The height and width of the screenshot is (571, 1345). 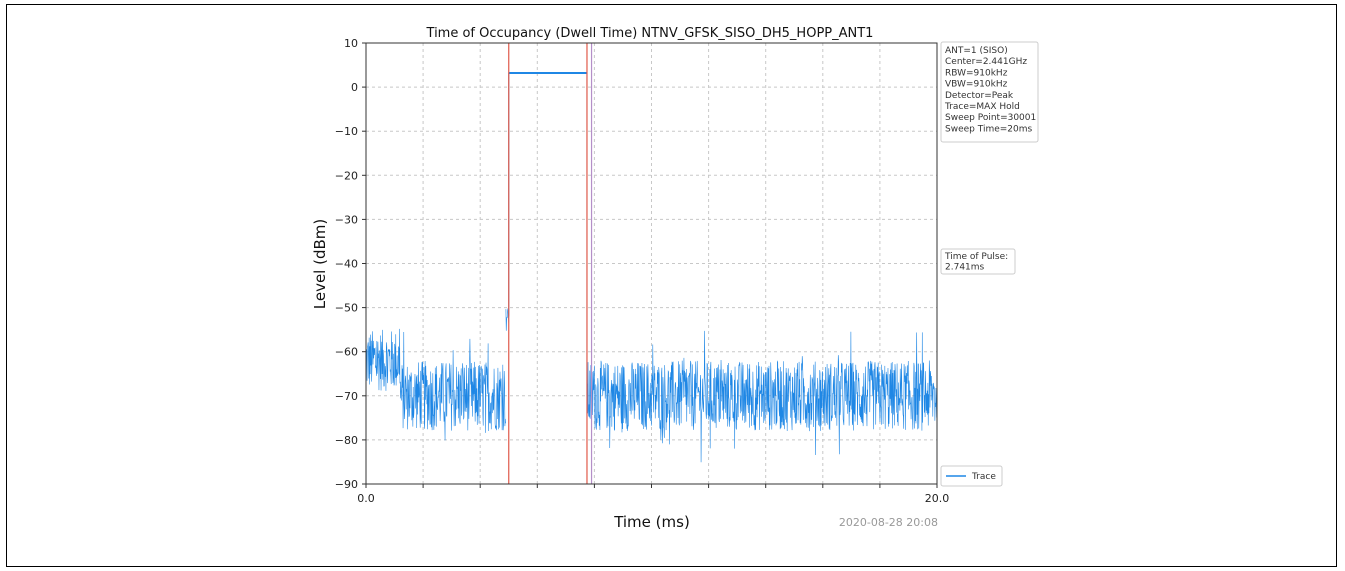 What do you see at coordinates (346, 131) in the screenshot?
I see `y-tick-label: −10` at bounding box center [346, 131].